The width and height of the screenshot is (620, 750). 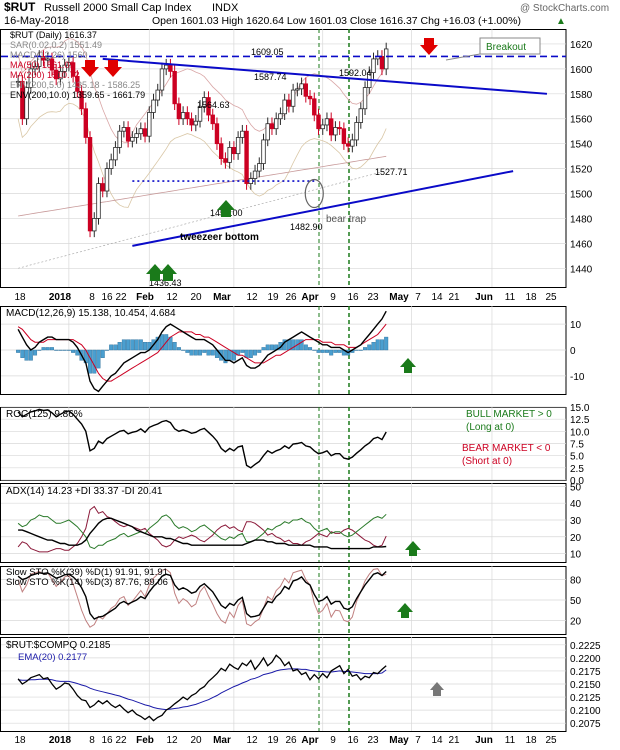 What do you see at coordinates (429, 46) in the screenshot?
I see `red-down-arrow-icon` at bounding box center [429, 46].